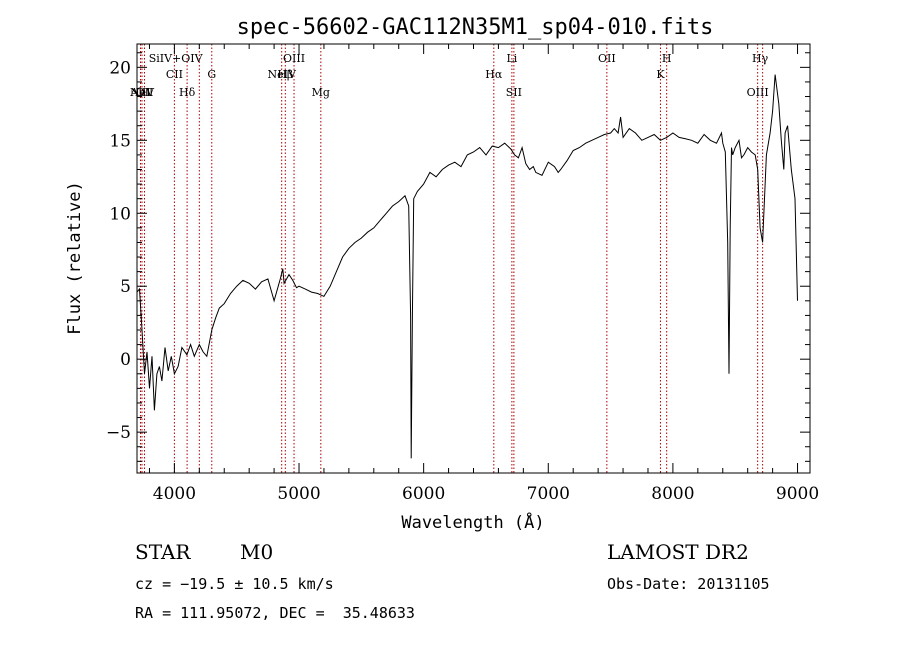 The image size is (900, 649). Describe the element at coordinates (548, 494) in the screenshot. I see `x-tick-label-7000: 7000` at that location.